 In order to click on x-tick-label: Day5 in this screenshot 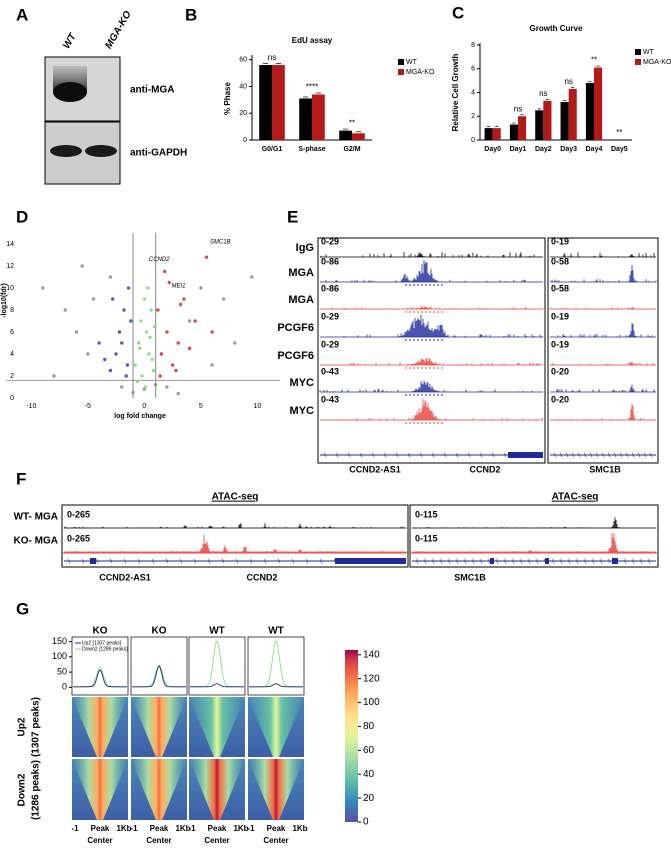, I will do `click(619, 149)`.